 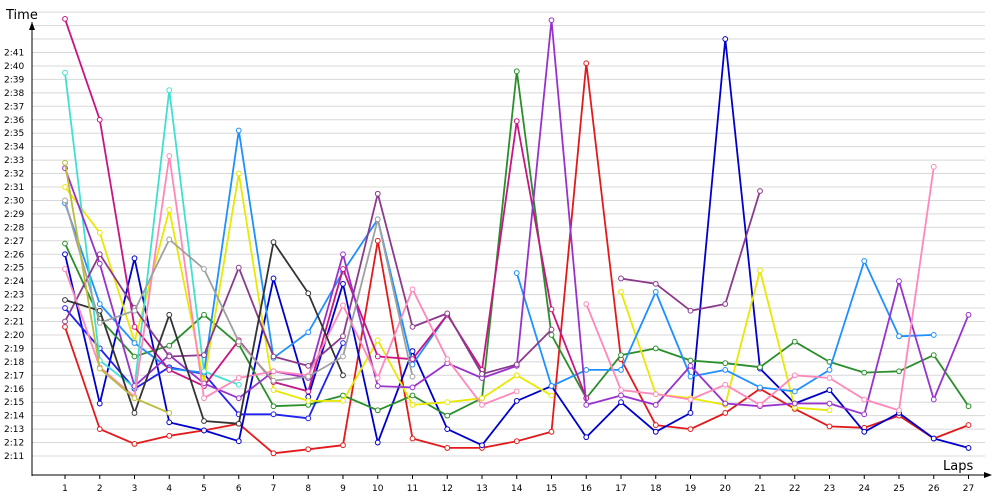 I want to click on y-tick-label: 2:18, so click(x=14, y=363).